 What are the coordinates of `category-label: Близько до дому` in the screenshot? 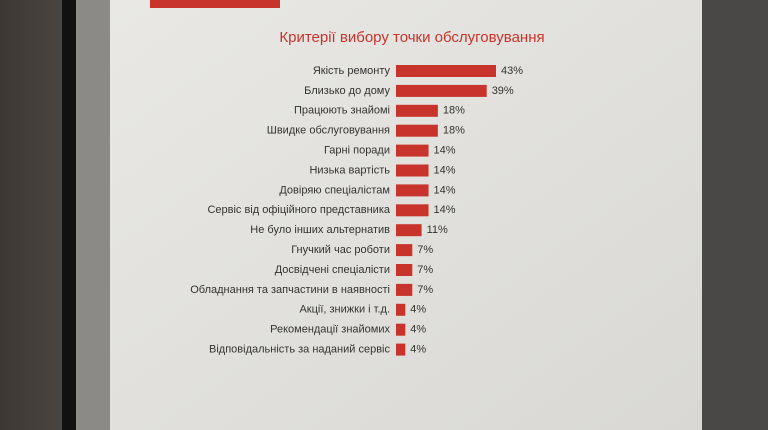 It's located at (347, 91).